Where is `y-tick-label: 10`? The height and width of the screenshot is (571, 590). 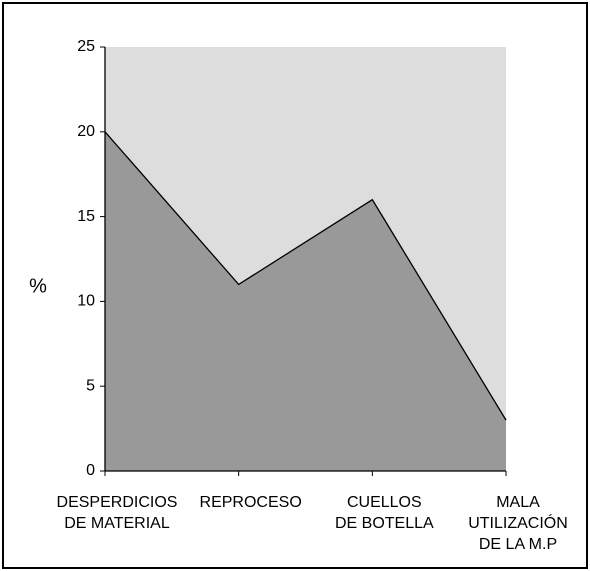
y-tick-label: 10 is located at coordinates (86, 301).